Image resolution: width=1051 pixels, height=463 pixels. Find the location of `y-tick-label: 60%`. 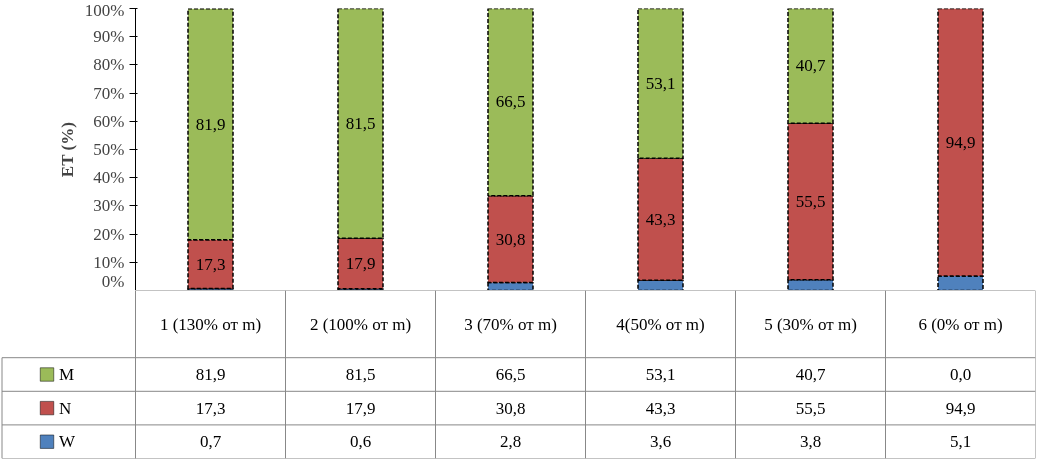

y-tick-label: 60% is located at coordinates (109, 121).